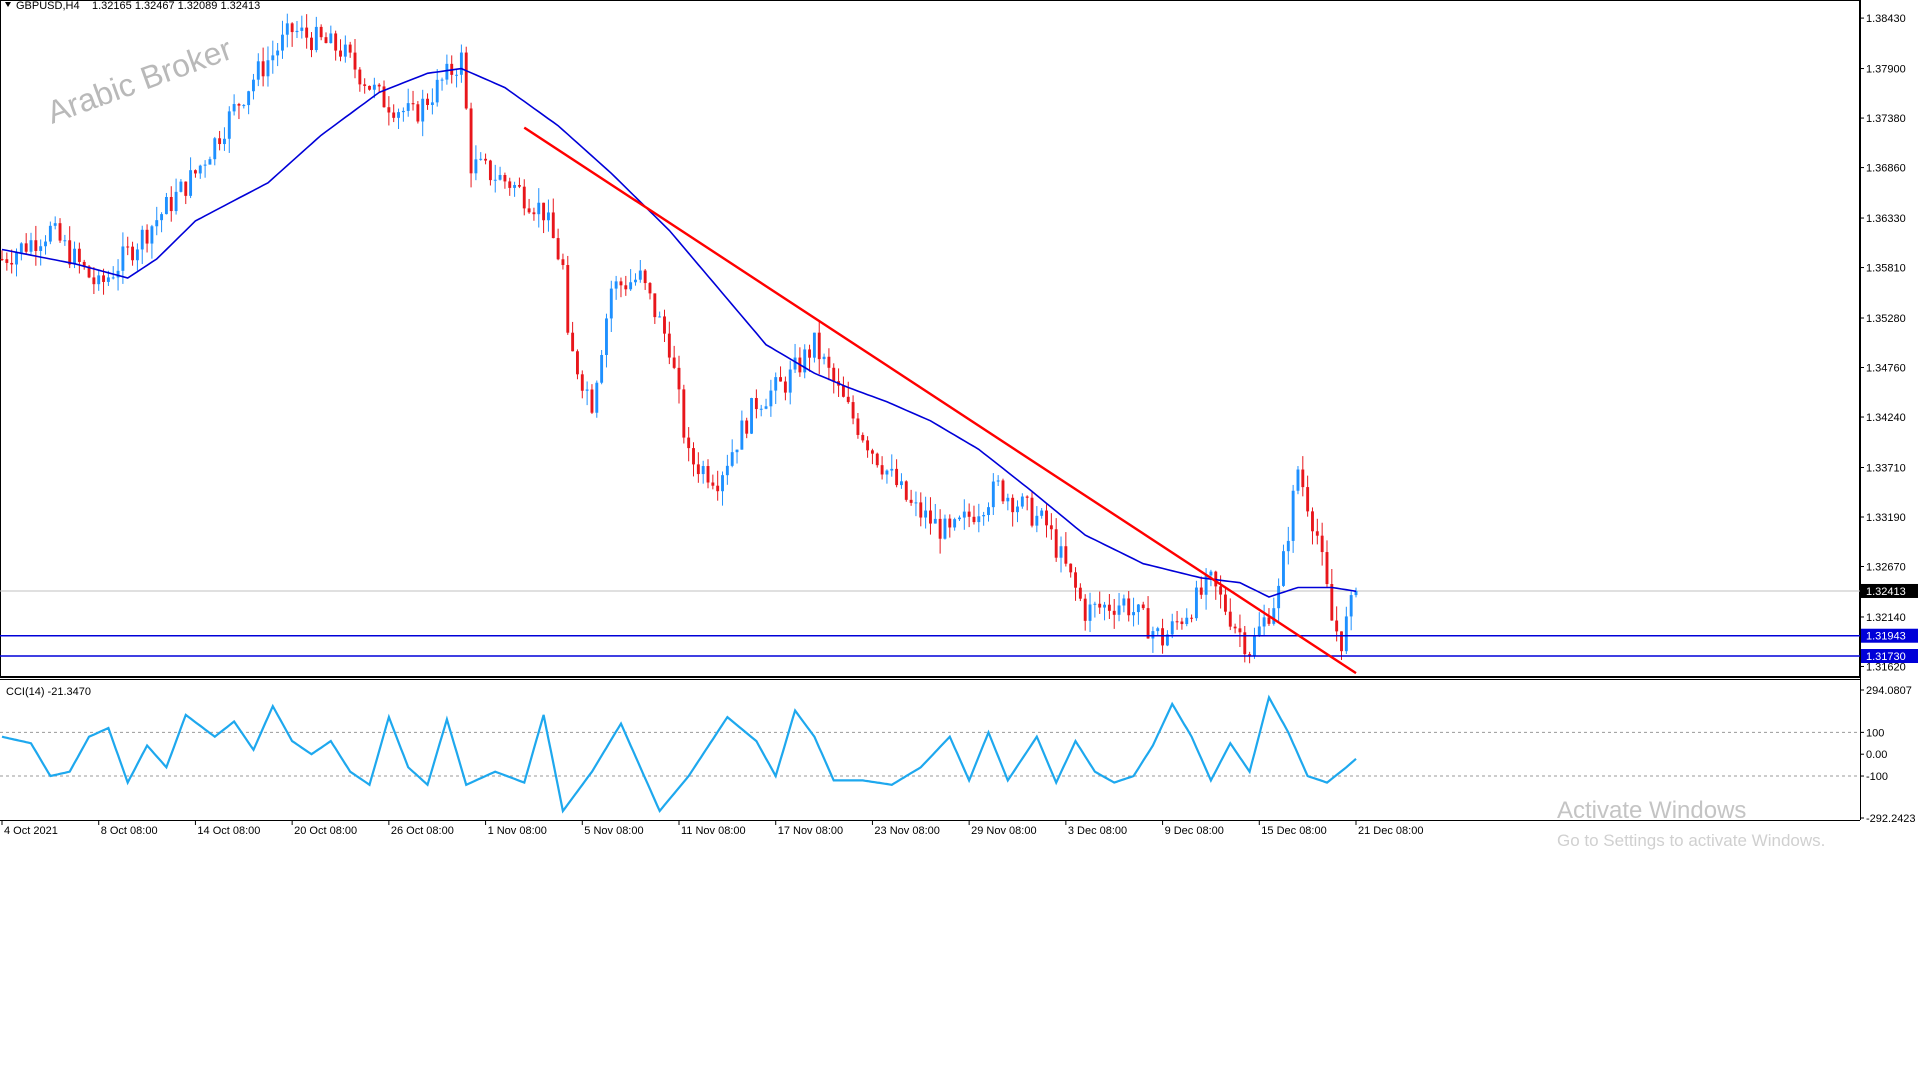 The image size is (1926, 1080). I want to click on chart-menu-triangle-icon, so click(8, 4).